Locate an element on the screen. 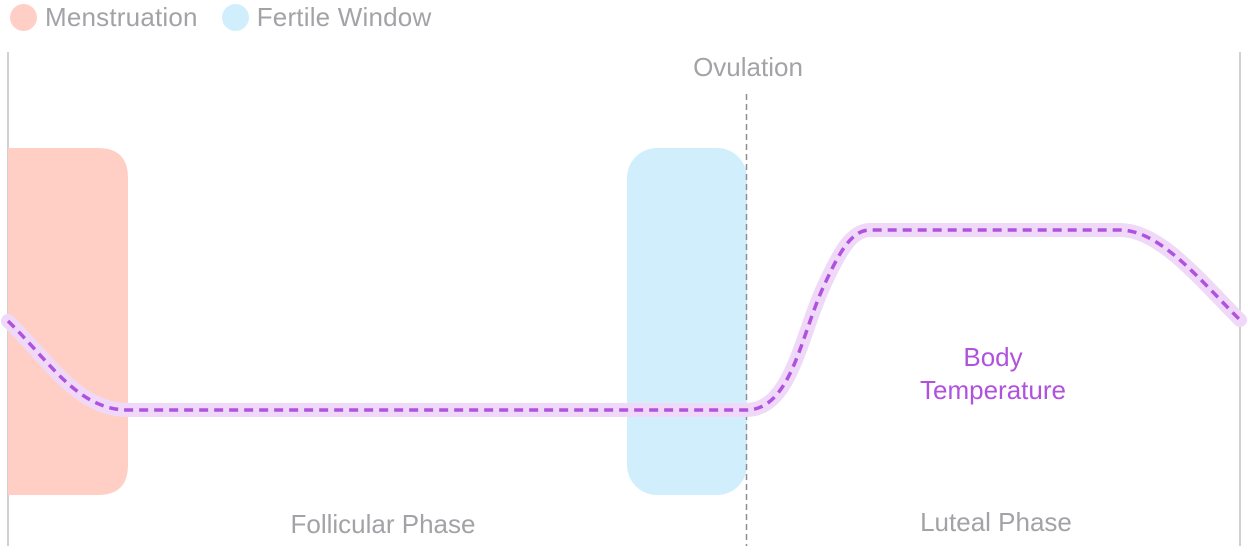 The height and width of the screenshot is (552, 1248). legend-item-menstruation: Menstruation is located at coordinates (104, 17).